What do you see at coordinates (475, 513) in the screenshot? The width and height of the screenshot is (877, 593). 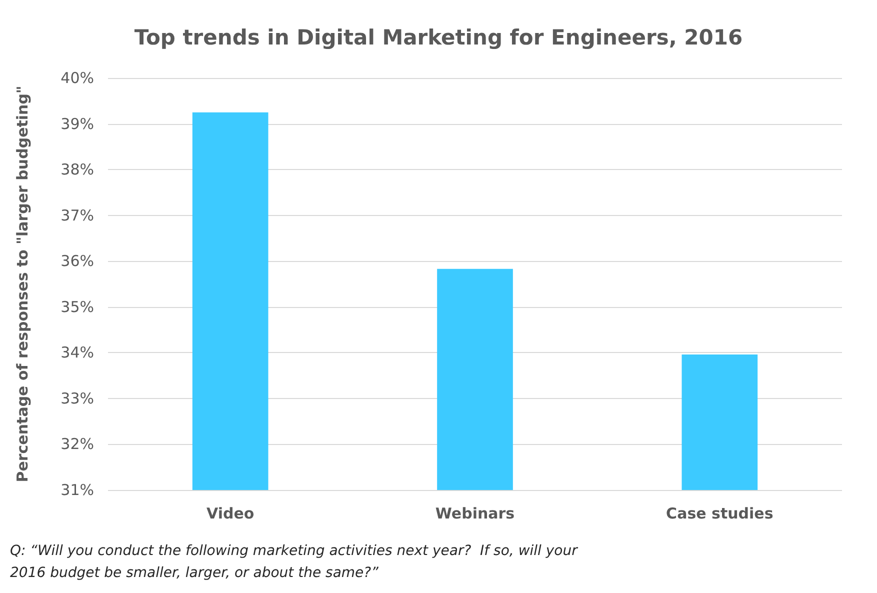 I see `x-tick-label: Webinars` at bounding box center [475, 513].